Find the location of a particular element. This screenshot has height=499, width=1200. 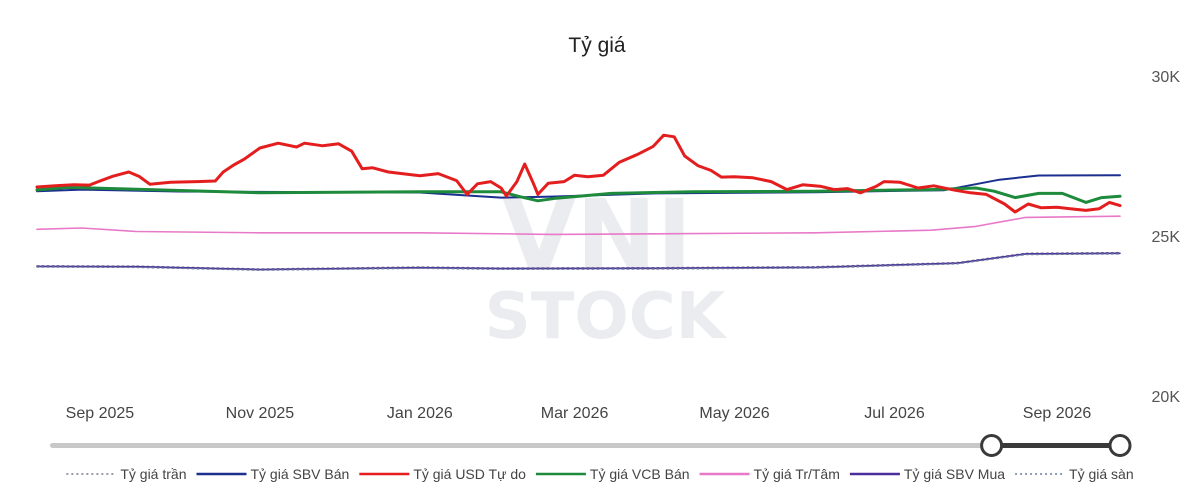

x-tick-label: Jul 2026 is located at coordinates (894, 413).